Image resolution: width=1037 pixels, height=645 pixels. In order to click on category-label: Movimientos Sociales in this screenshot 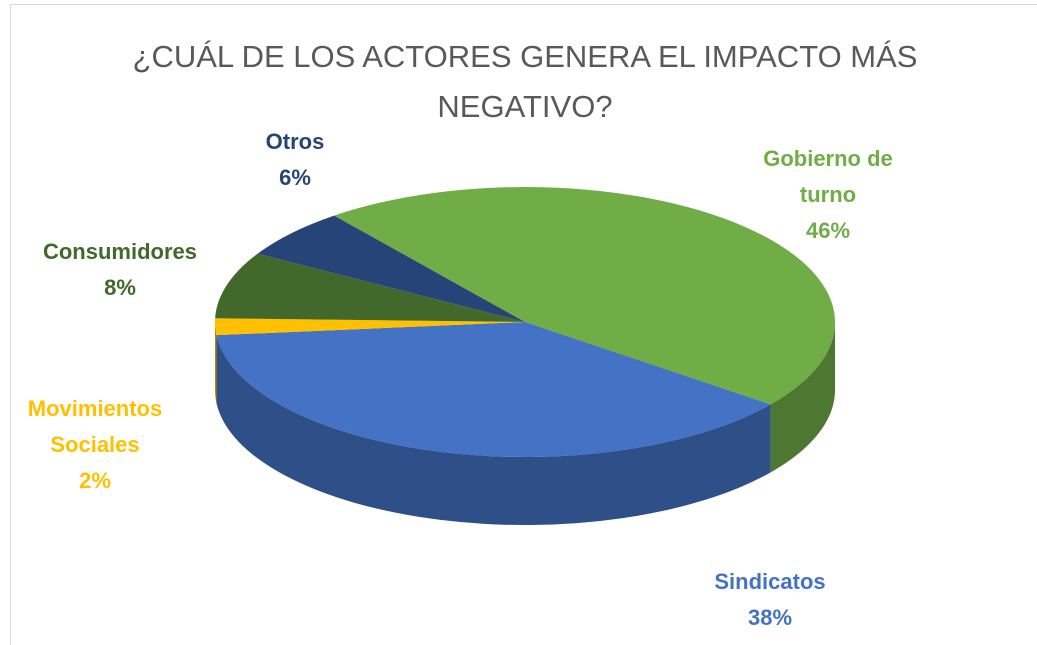, I will do `click(95, 426)`.